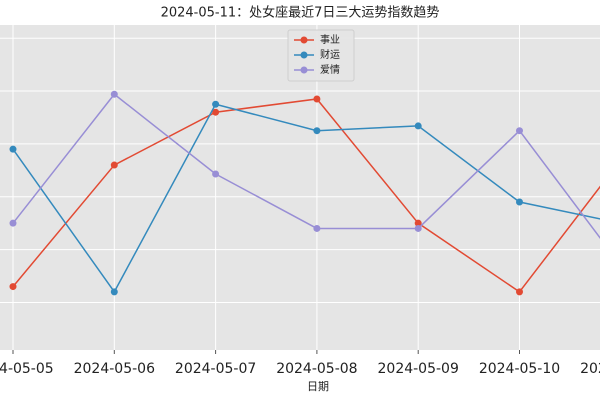 The image size is (600, 400). Describe the element at coordinates (318, 386) in the screenshot. I see `x-axis-label: 日期` at that location.